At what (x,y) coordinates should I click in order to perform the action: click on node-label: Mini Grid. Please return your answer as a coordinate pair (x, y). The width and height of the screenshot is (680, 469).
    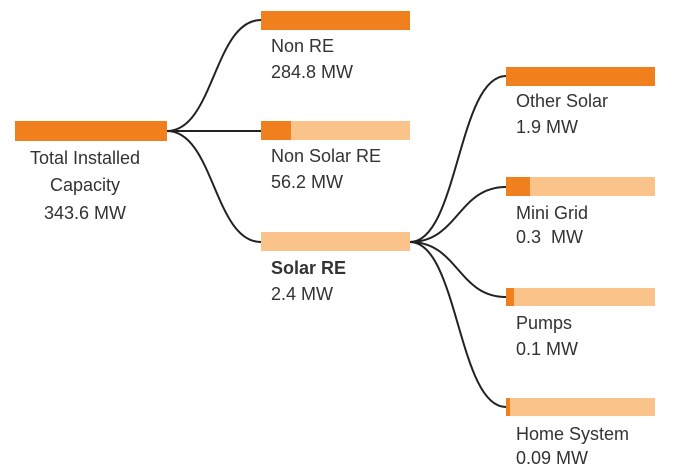
    Looking at the image, I should click on (552, 213).